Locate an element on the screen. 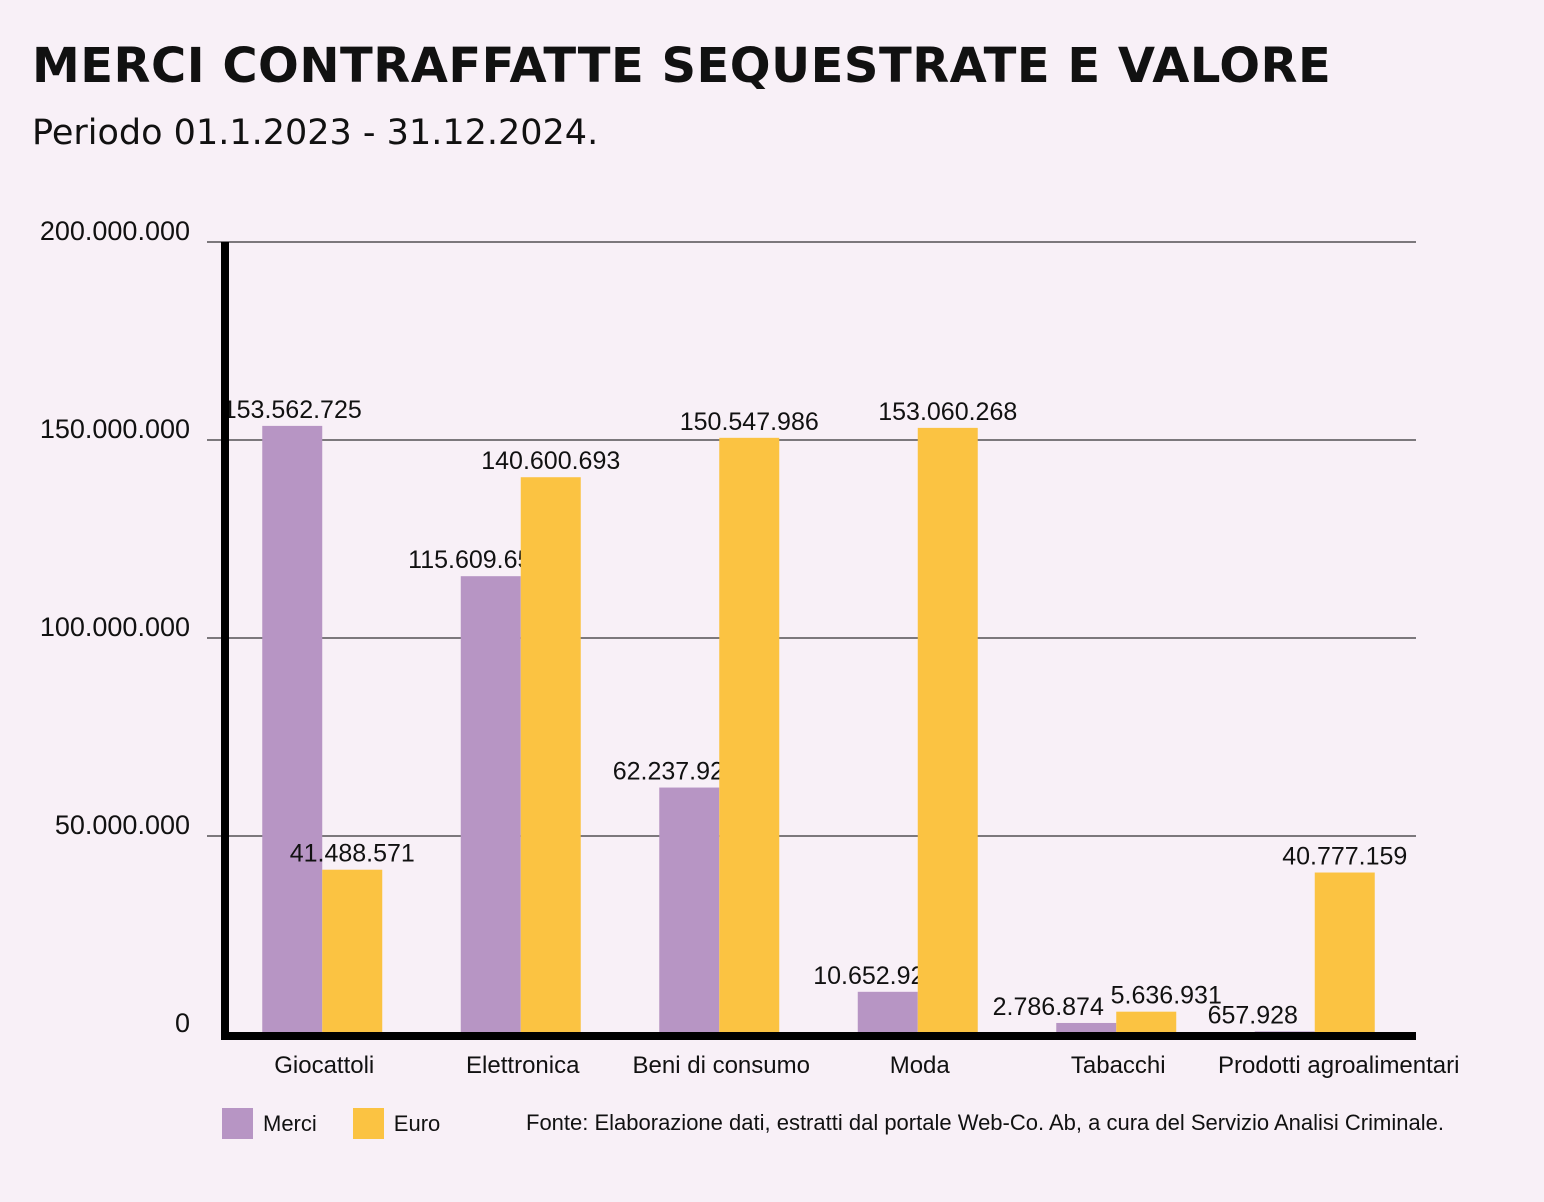 Image resolution: width=1544 pixels, height=1202 pixels. data-label: 153.562.725 is located at coordinates (292, 410).